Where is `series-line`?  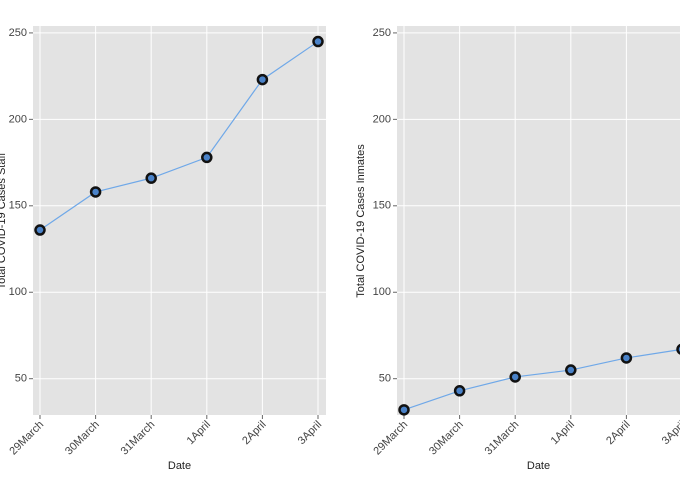
series-line is located at coordinates (541, 380).